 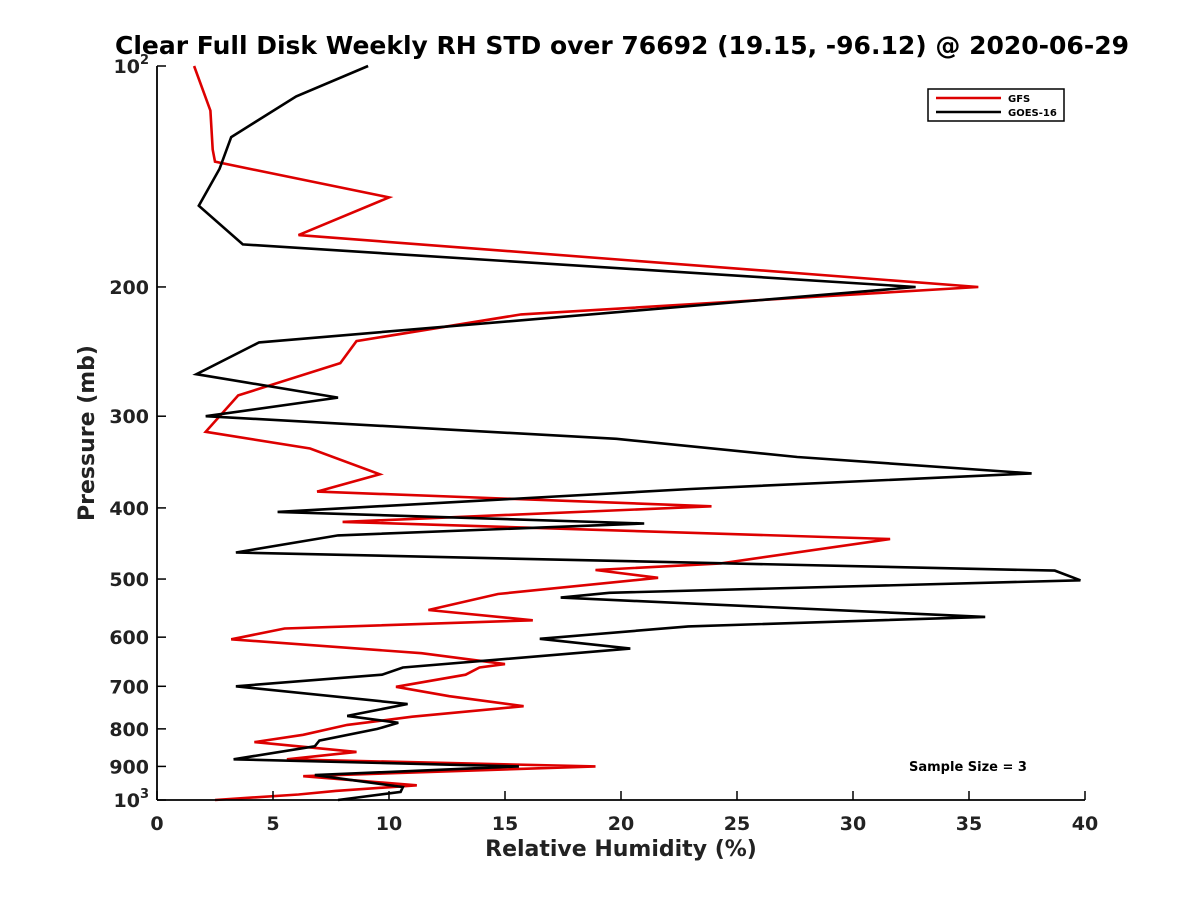 What do you see at coordinates (144, 794) in the screenshot?
I see `y-tick-exponent: 3` at bounding box center [144, 794].